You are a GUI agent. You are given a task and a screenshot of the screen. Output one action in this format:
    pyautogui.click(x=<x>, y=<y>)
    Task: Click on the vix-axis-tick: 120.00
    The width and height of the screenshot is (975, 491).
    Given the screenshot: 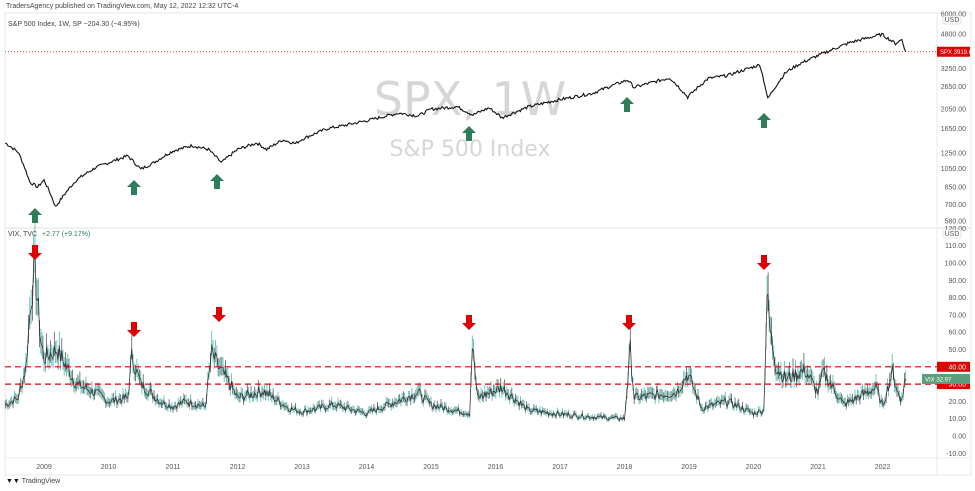 What is the action you would take?
    pyautogui.click(x=956, y=229)
    